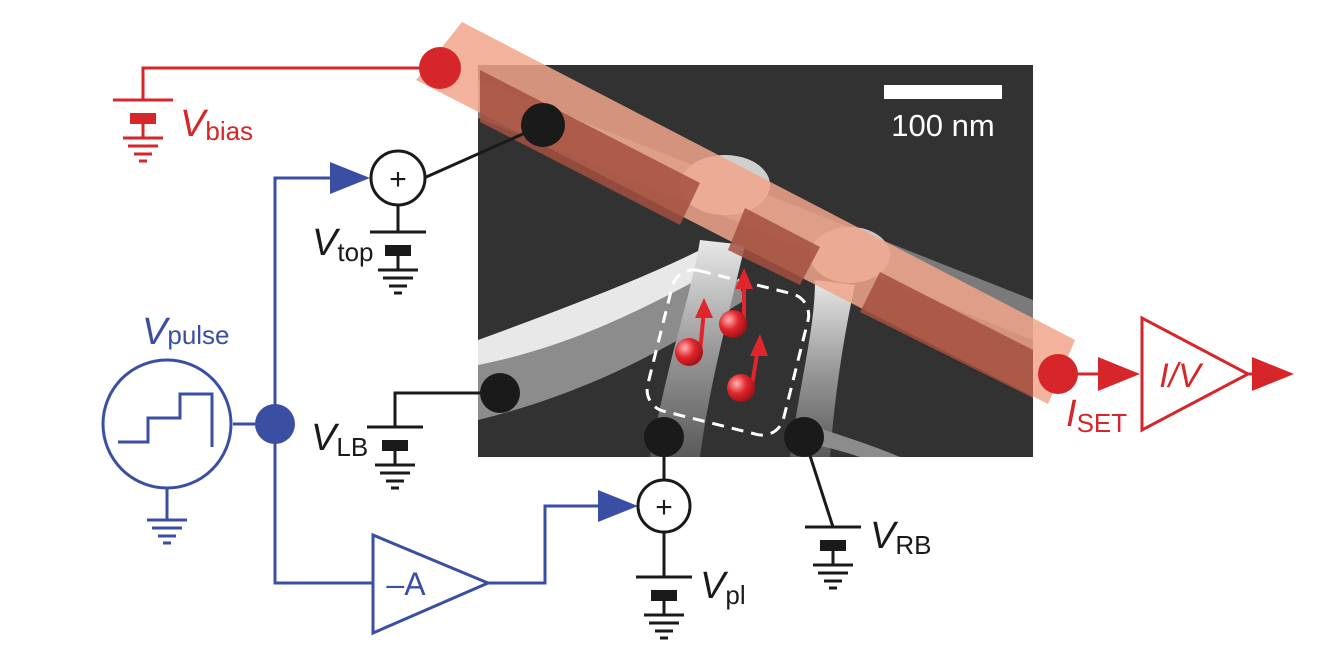 This screenshot has width=1332, height=668. I want to click on pulse-label: Vpulse, so click(186, 332).